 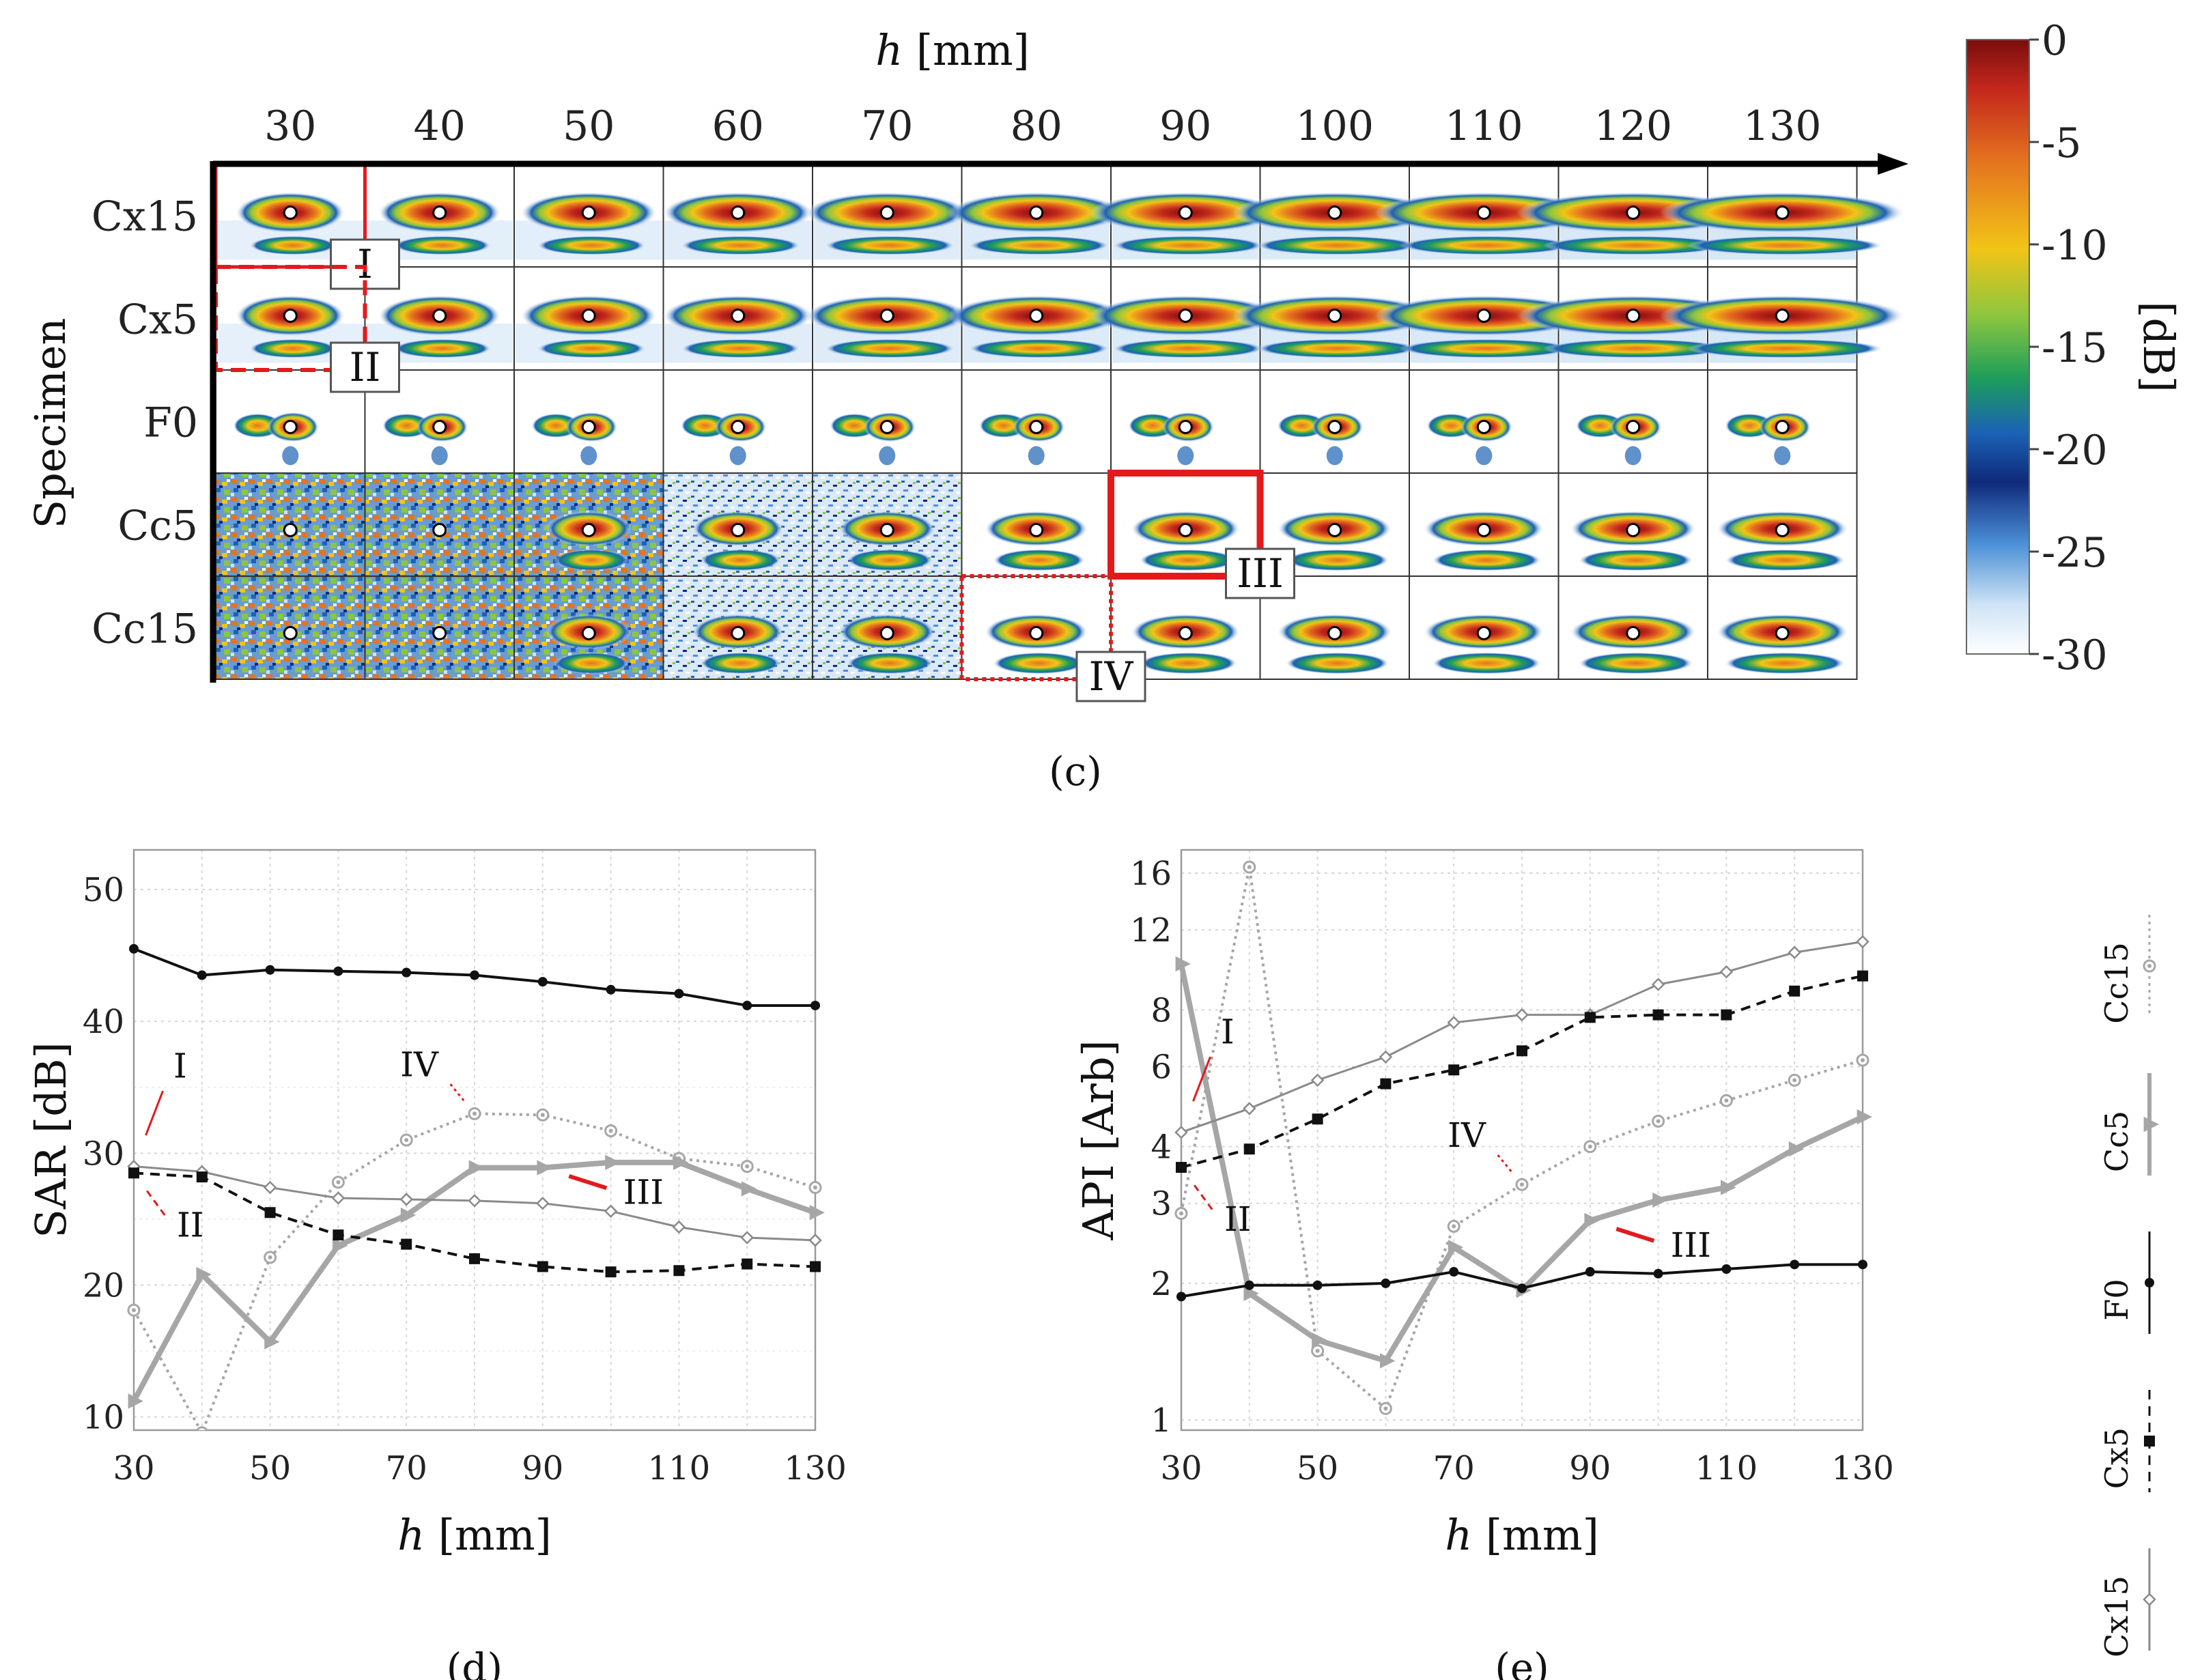 I want to click on heatmap-column-label: 50, so click(x=589, y=126).